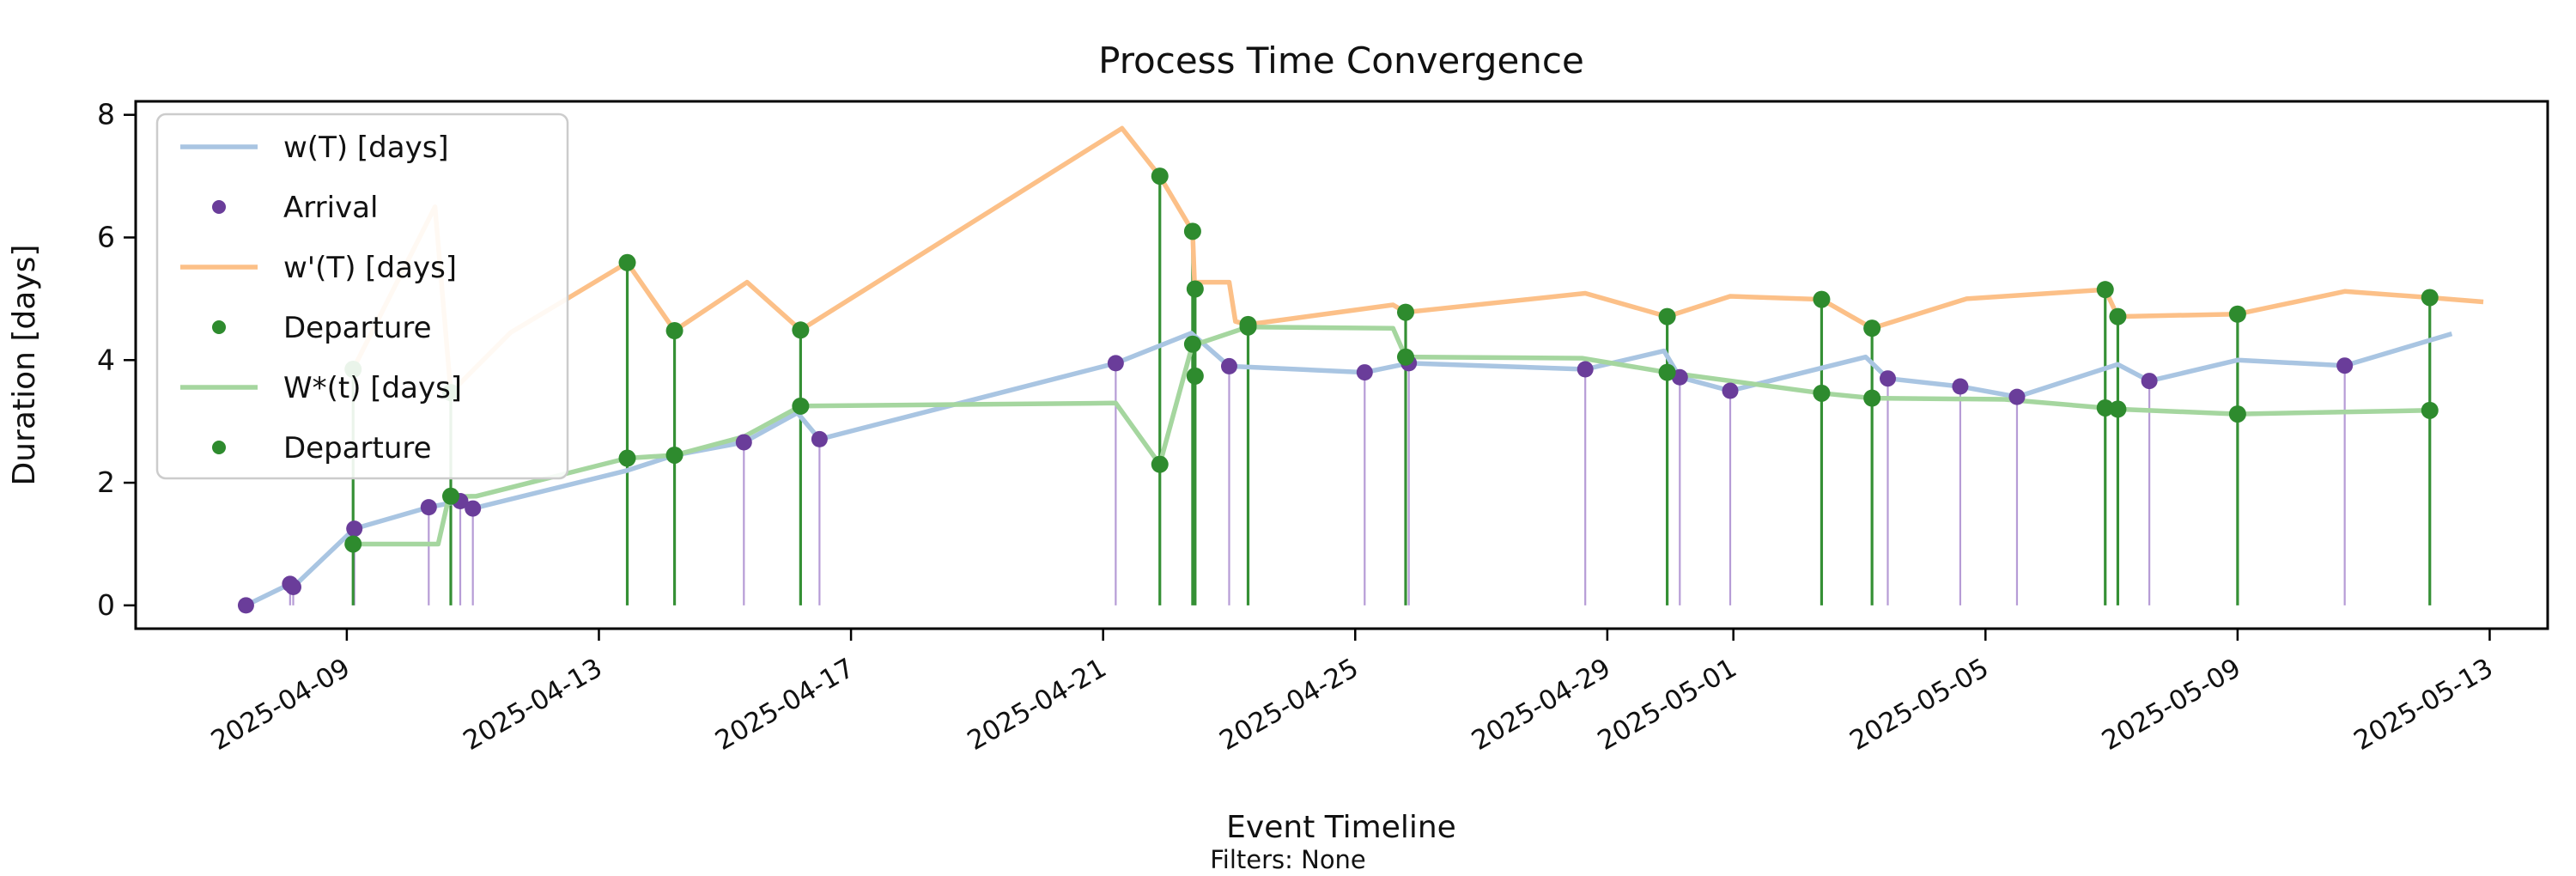 Image resolution: width=2576 pixels, height=876 pixels. I want to click on x-tick-label: 2025-04-29, so click(1542, 705).